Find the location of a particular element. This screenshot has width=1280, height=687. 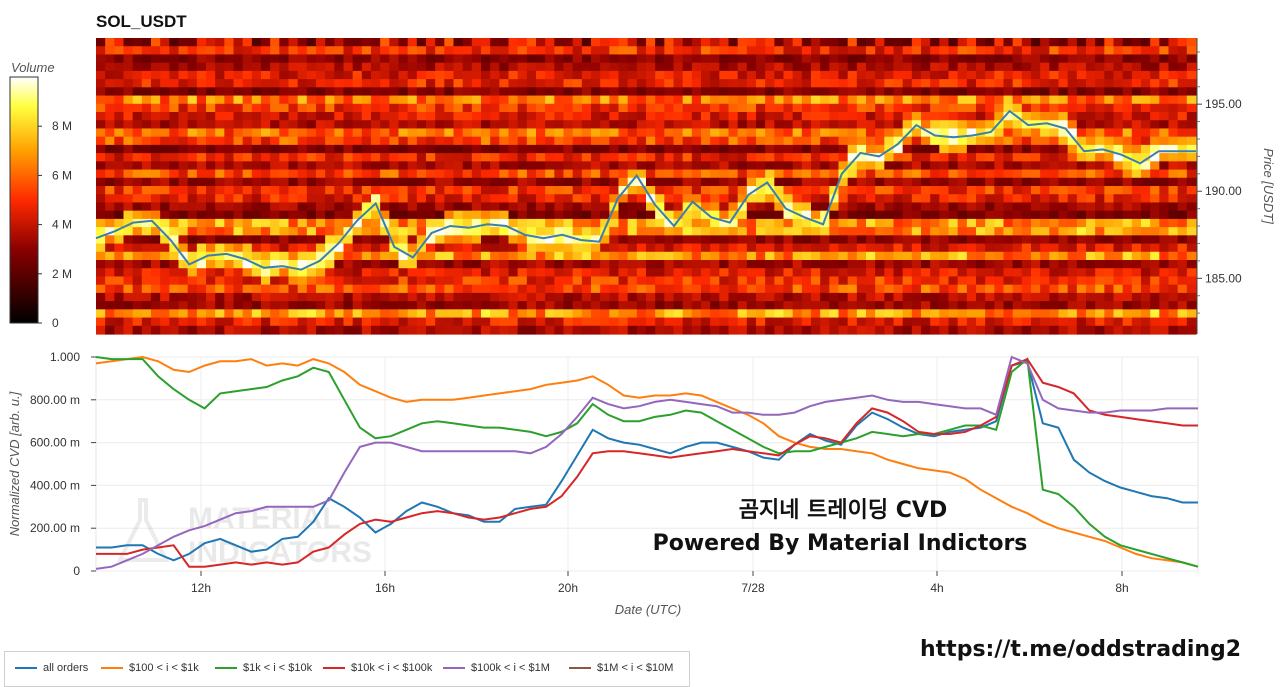

legend-item: $1k < i < $10k is located at coordinates (263, 668).